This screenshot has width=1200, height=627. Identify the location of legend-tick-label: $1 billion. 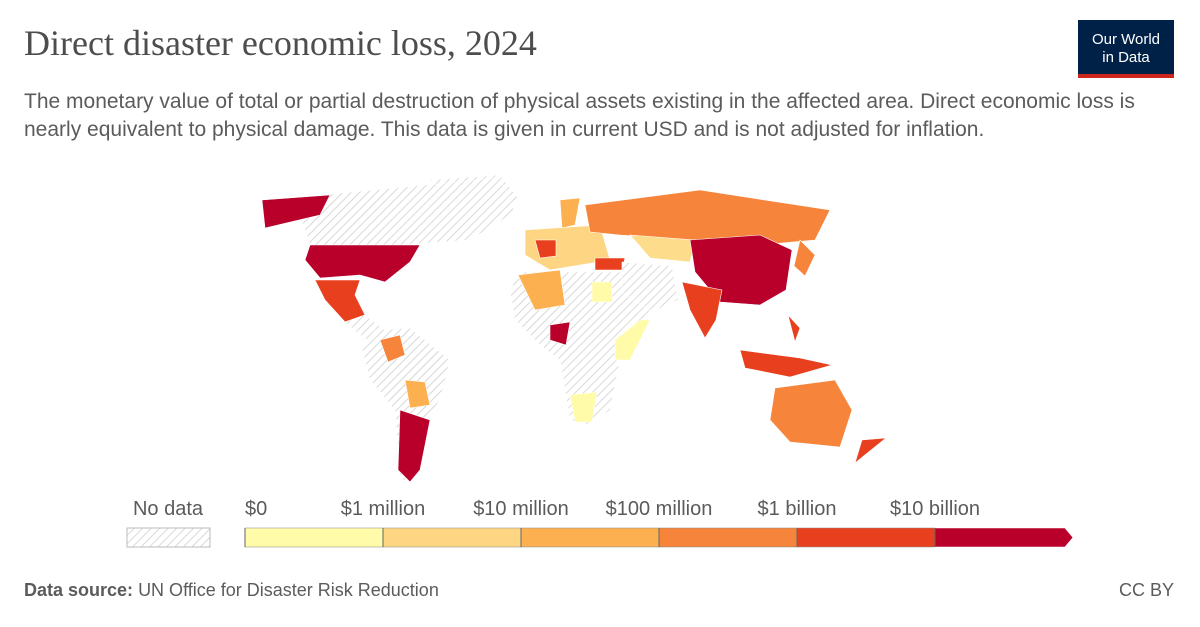
(797, 509).